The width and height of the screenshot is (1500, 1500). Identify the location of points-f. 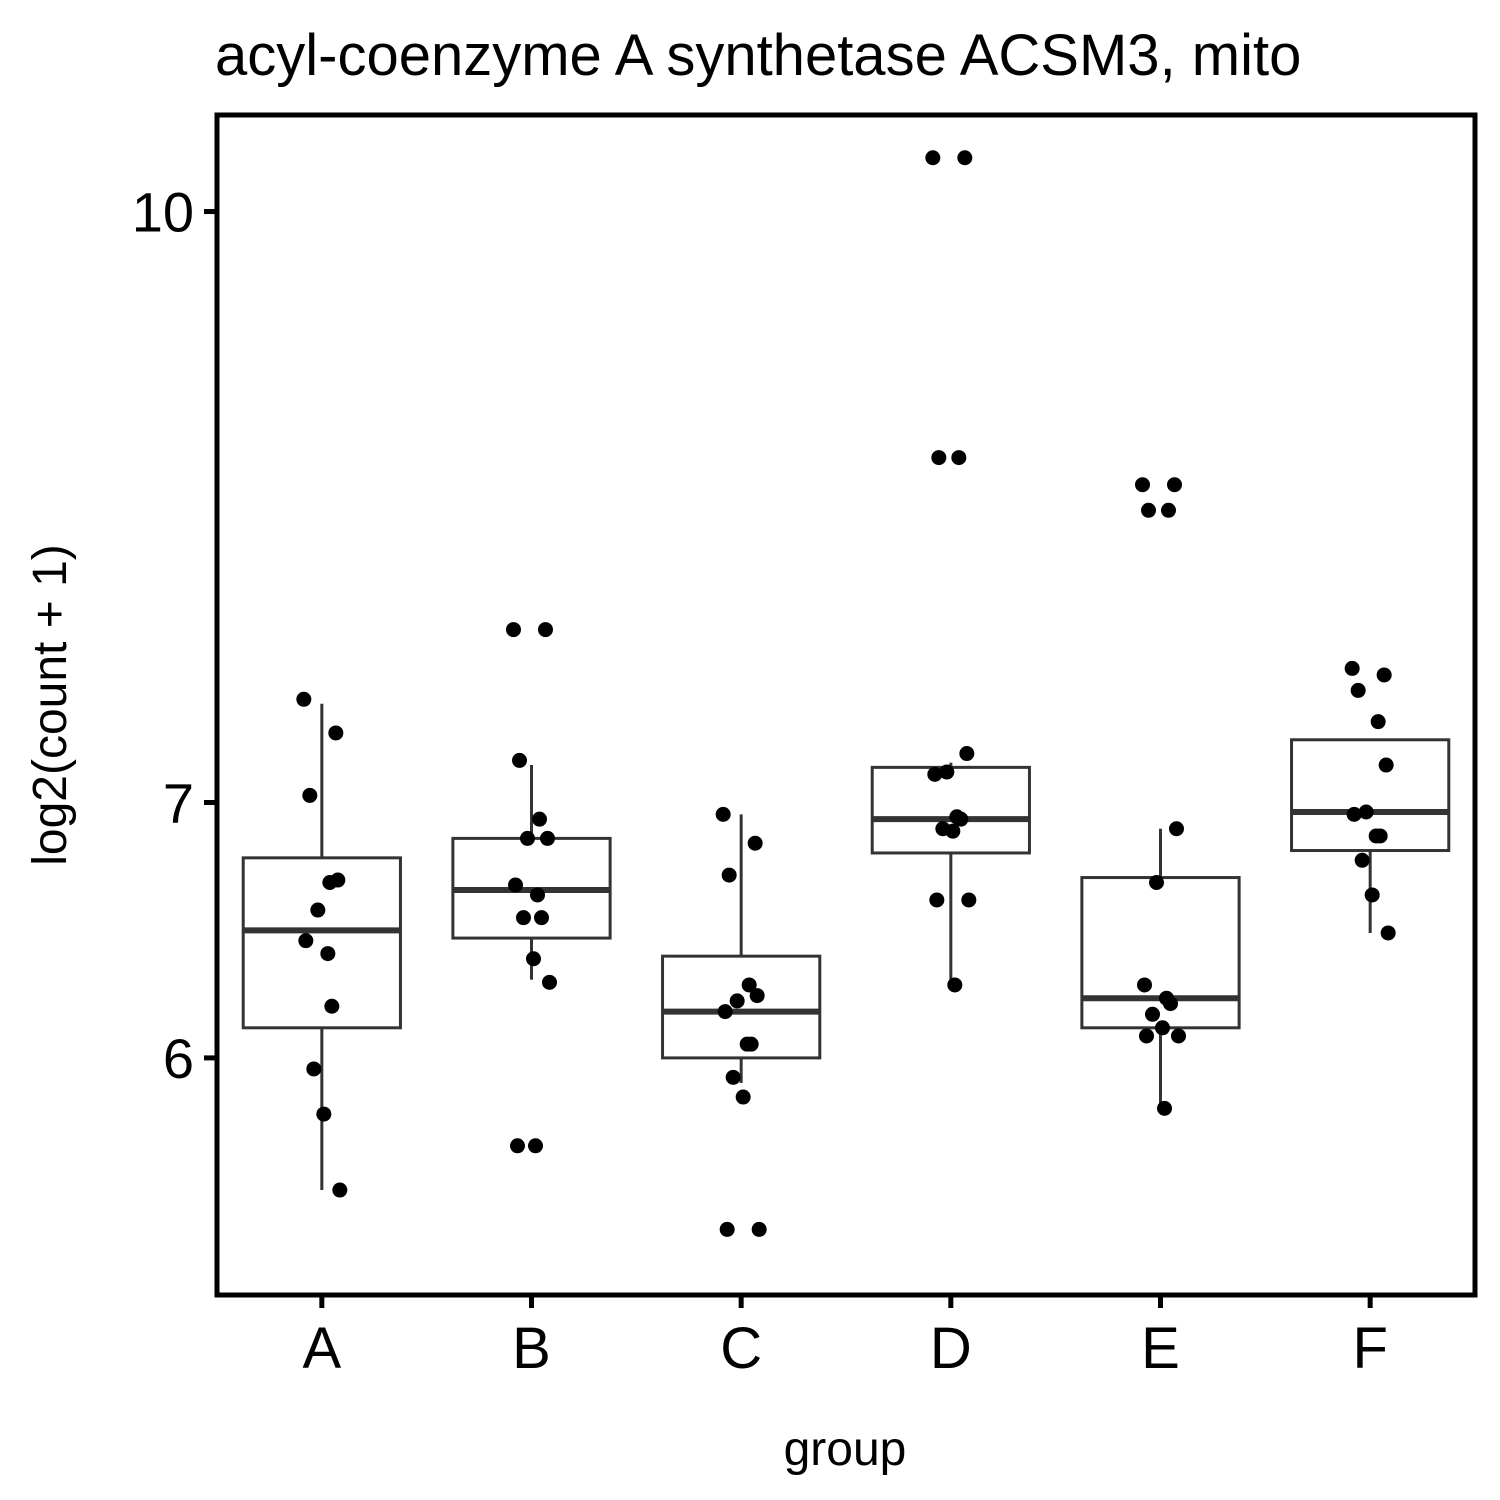
(1370, 800).